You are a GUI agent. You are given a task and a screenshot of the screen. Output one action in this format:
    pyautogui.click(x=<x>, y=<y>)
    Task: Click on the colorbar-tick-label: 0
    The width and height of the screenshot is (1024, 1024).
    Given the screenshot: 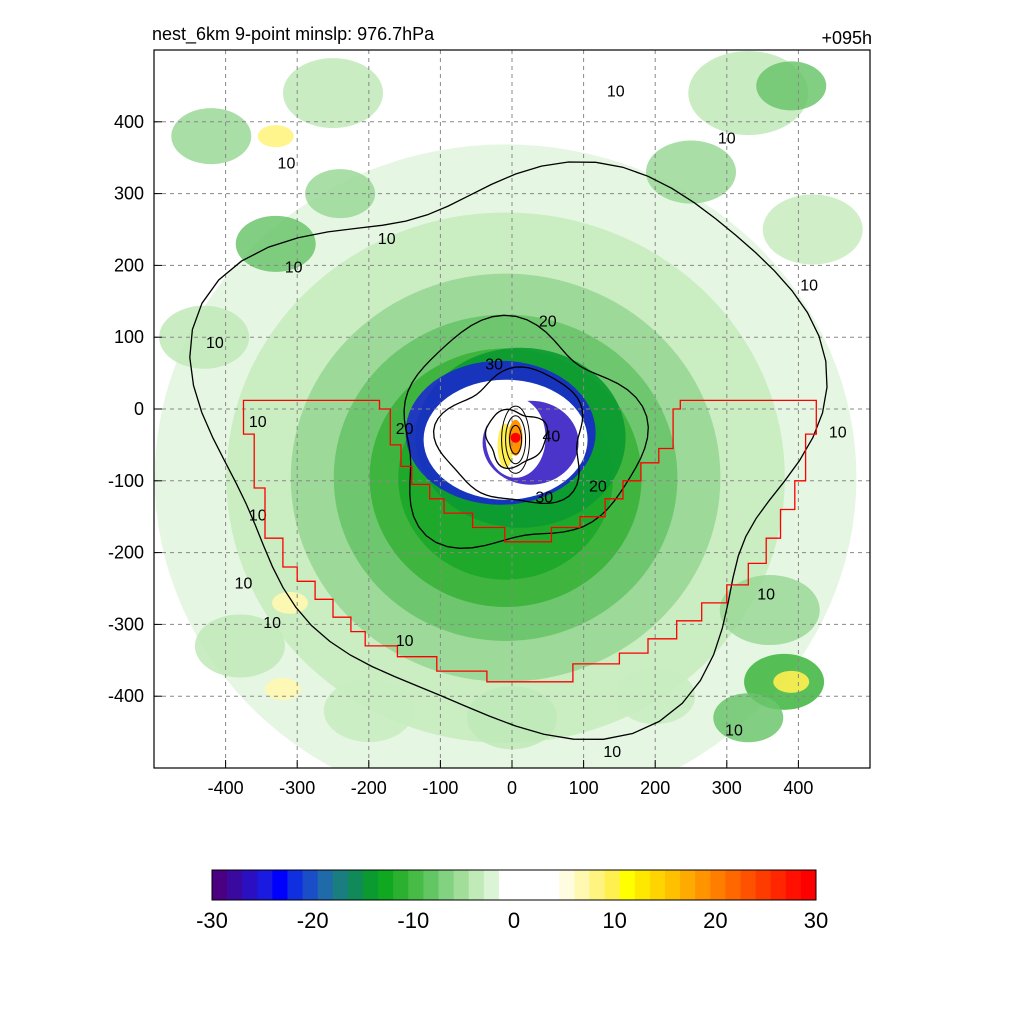 What is the action you would take?
    pyautogui.click(x=514, y=920)
    